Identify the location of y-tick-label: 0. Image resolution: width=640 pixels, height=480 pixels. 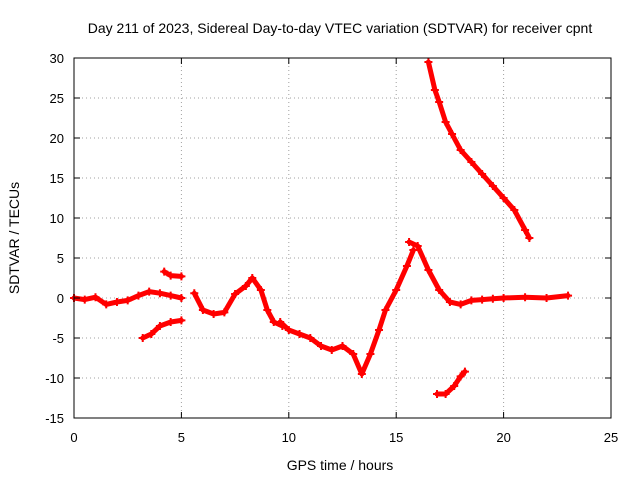
(60, 298).